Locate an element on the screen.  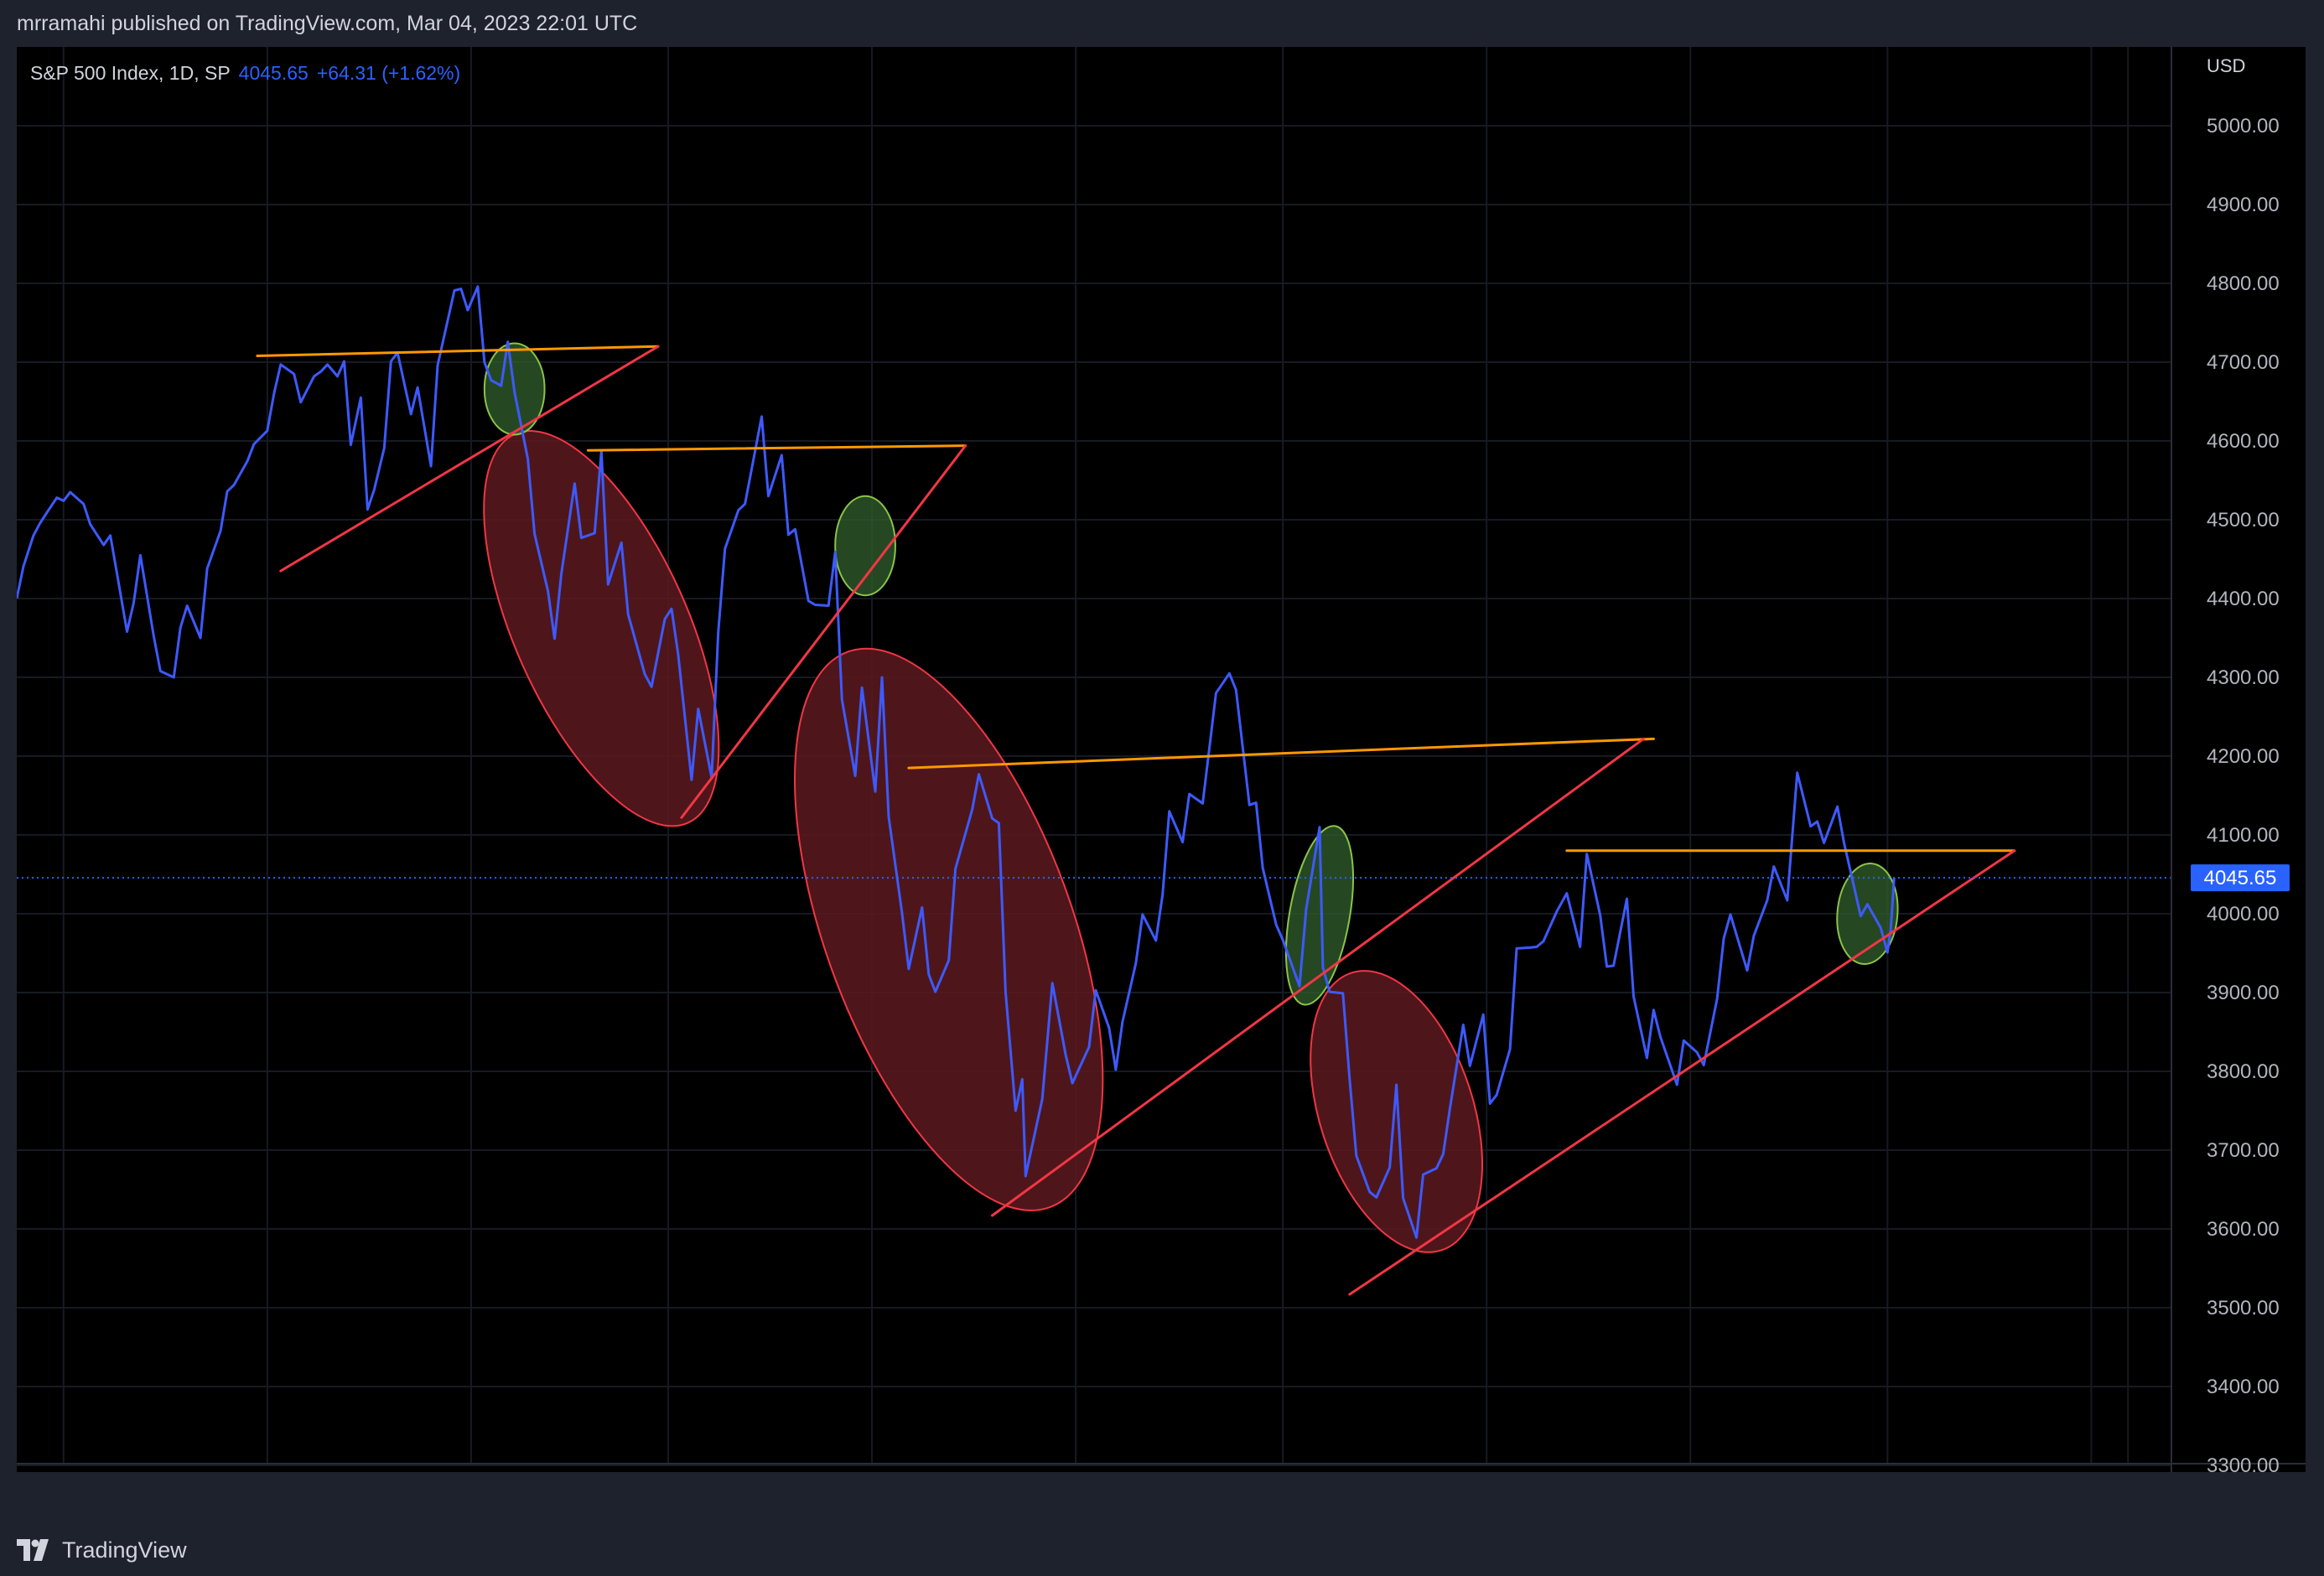
tradingview-logo: TradingView is located at coordinates (102, 1550).